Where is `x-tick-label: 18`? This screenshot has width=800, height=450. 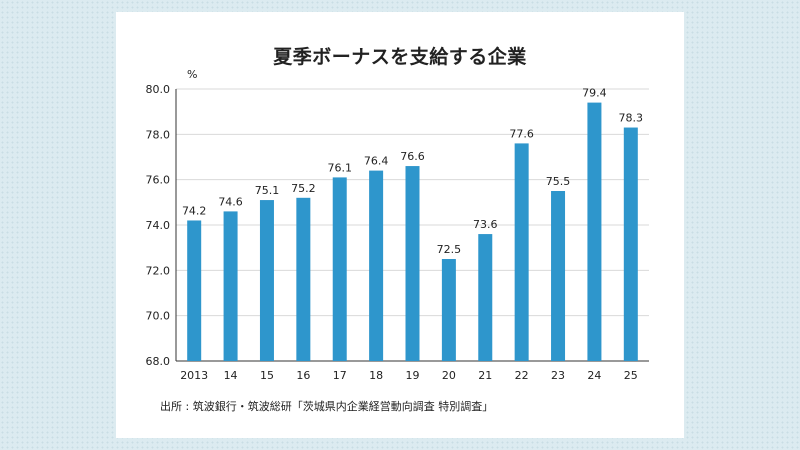
x-tick-label: 18 is located at coordinates (376, 375).